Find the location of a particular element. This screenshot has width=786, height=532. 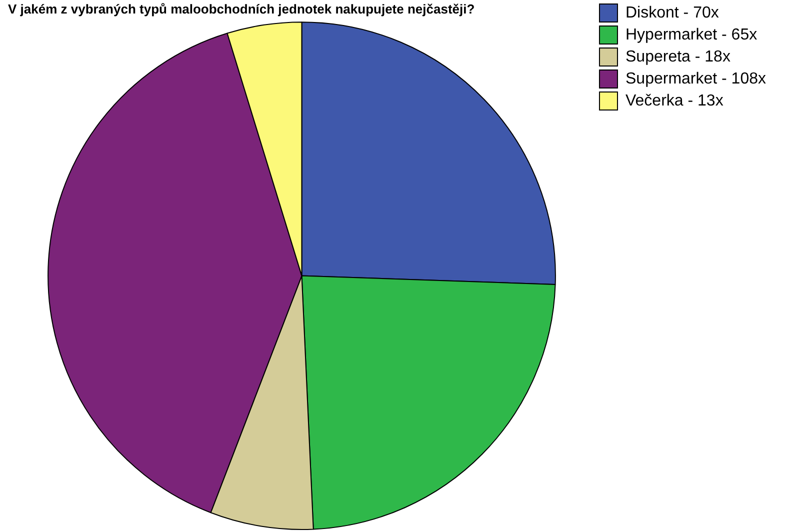

legend-label: Večerka - 13x is located at coordinates (674, 101).